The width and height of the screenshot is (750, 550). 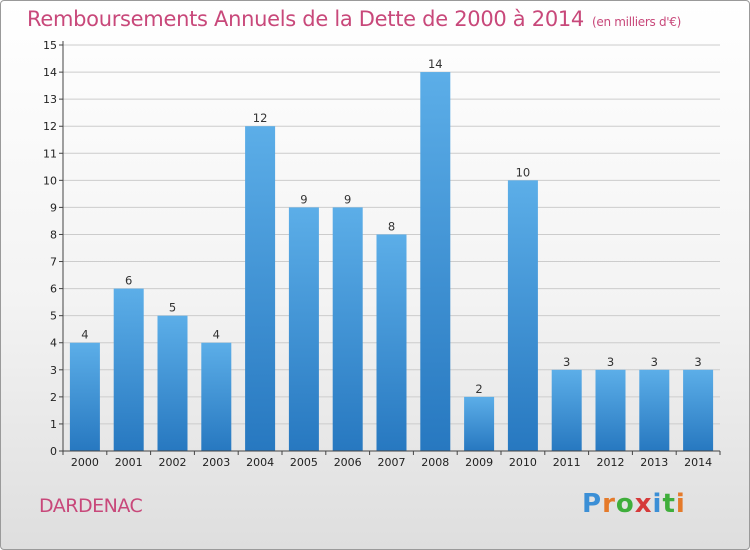 What do you see at coordinates (698, 462) in the screenshot?
I see `x-tick-label: 2014` at bounding box center [698, 462].